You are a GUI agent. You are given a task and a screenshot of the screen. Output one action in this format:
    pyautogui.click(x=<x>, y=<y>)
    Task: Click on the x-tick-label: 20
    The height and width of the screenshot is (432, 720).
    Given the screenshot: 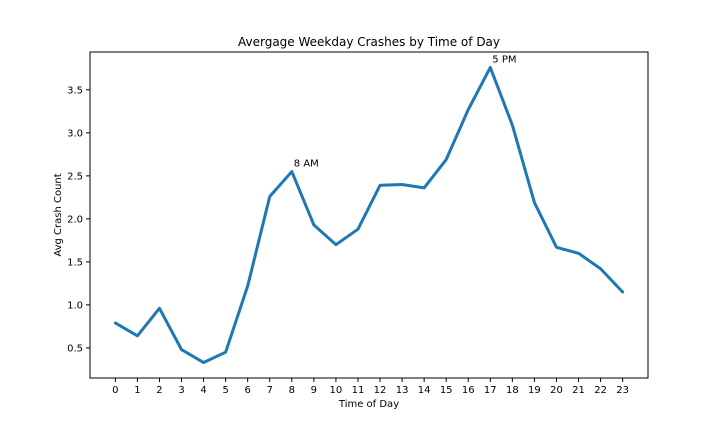 What is the action you would take?
    pyautogui.click(x=556, y=390)
    